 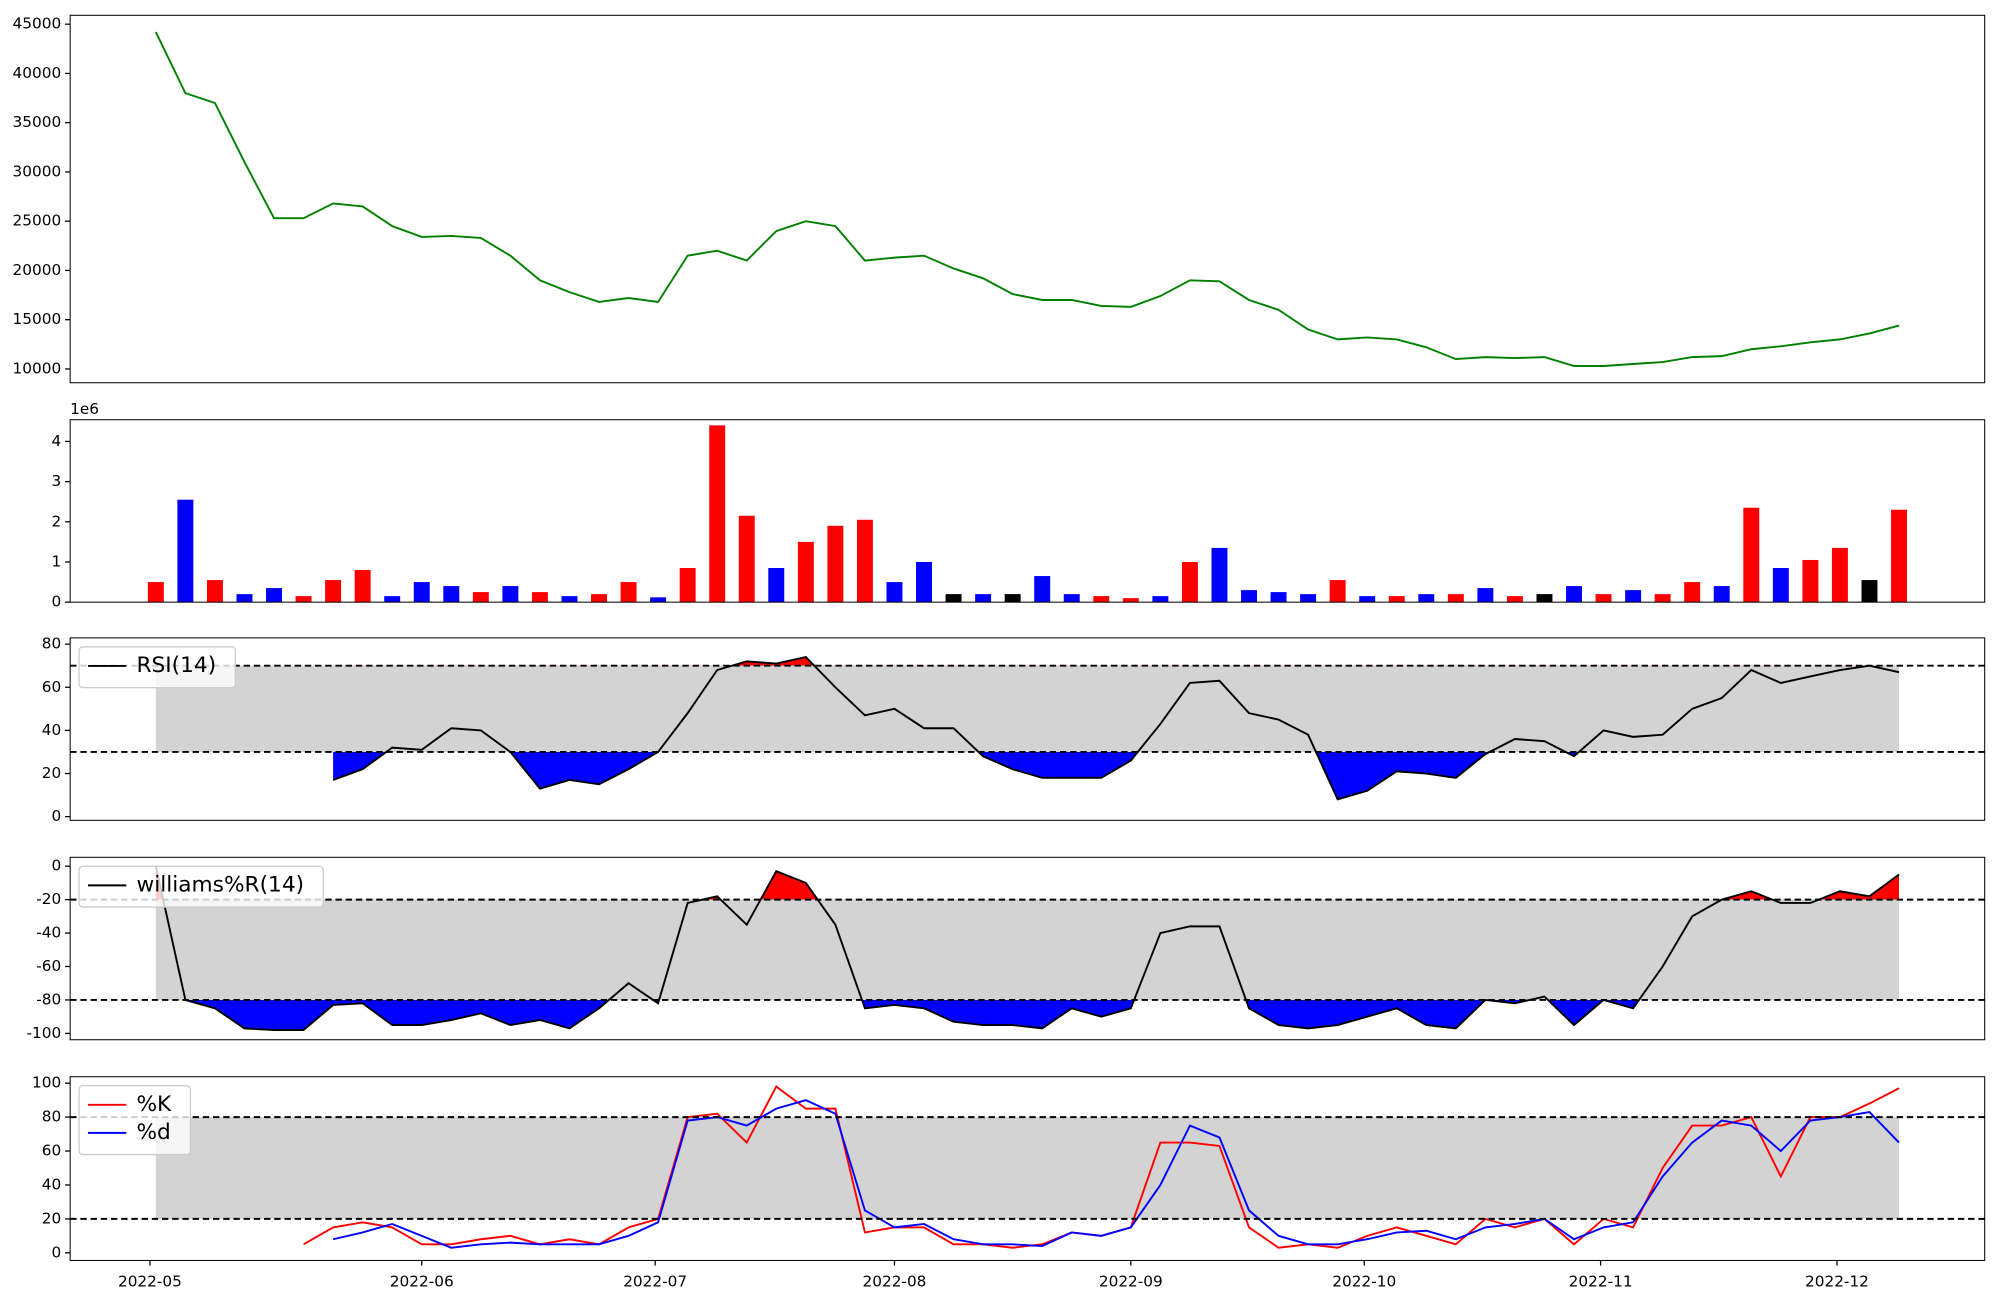 What do you see at coordinates (37, 171) in the screenshot?
I see `y-tick-label: 30000` at bounding box center [37, 171].